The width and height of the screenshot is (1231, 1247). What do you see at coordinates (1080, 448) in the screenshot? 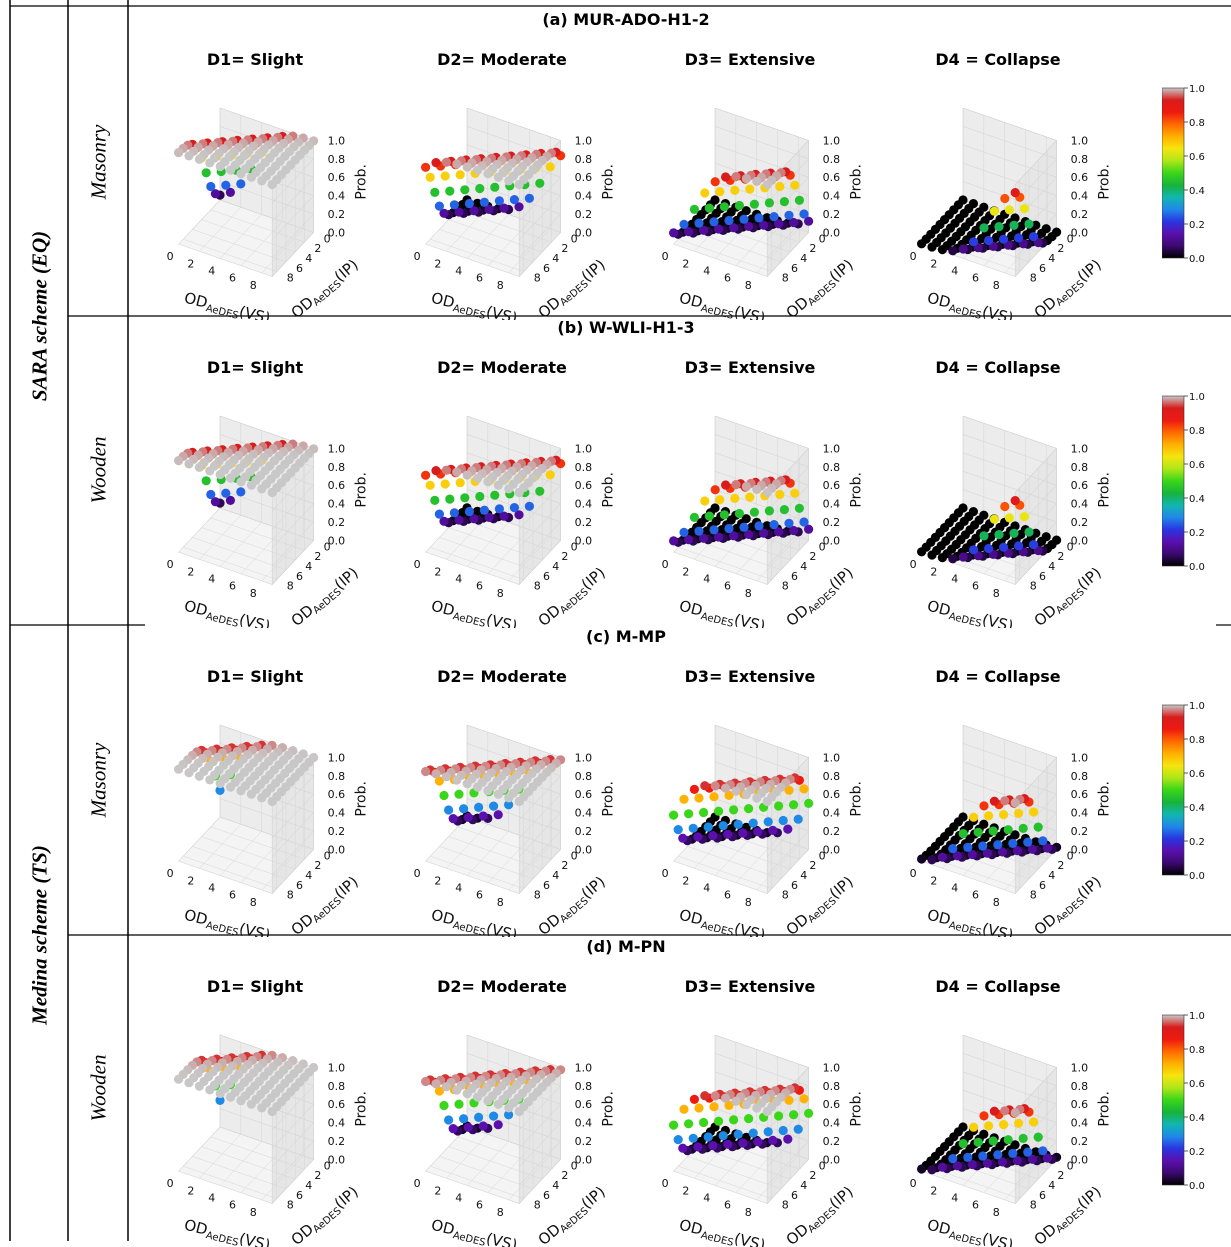
I see `z-tick-label: 1.0` at bounding box center [1080, 448].